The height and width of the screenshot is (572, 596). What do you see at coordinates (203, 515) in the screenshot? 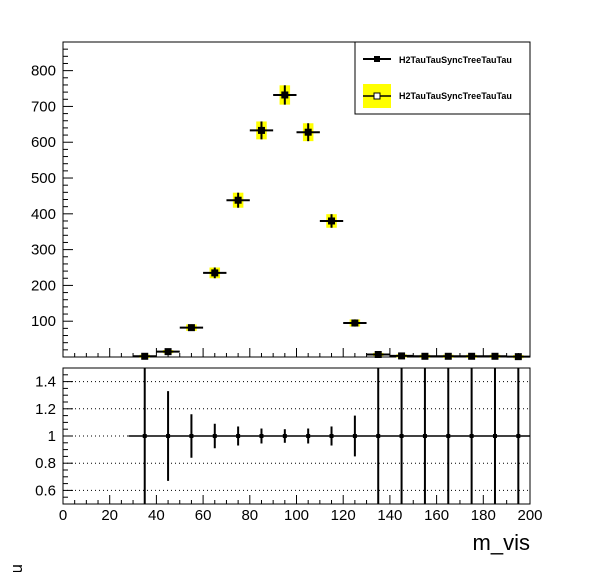
I see `ratio-x-tick-label: 60` at bounding box center [203, 515].